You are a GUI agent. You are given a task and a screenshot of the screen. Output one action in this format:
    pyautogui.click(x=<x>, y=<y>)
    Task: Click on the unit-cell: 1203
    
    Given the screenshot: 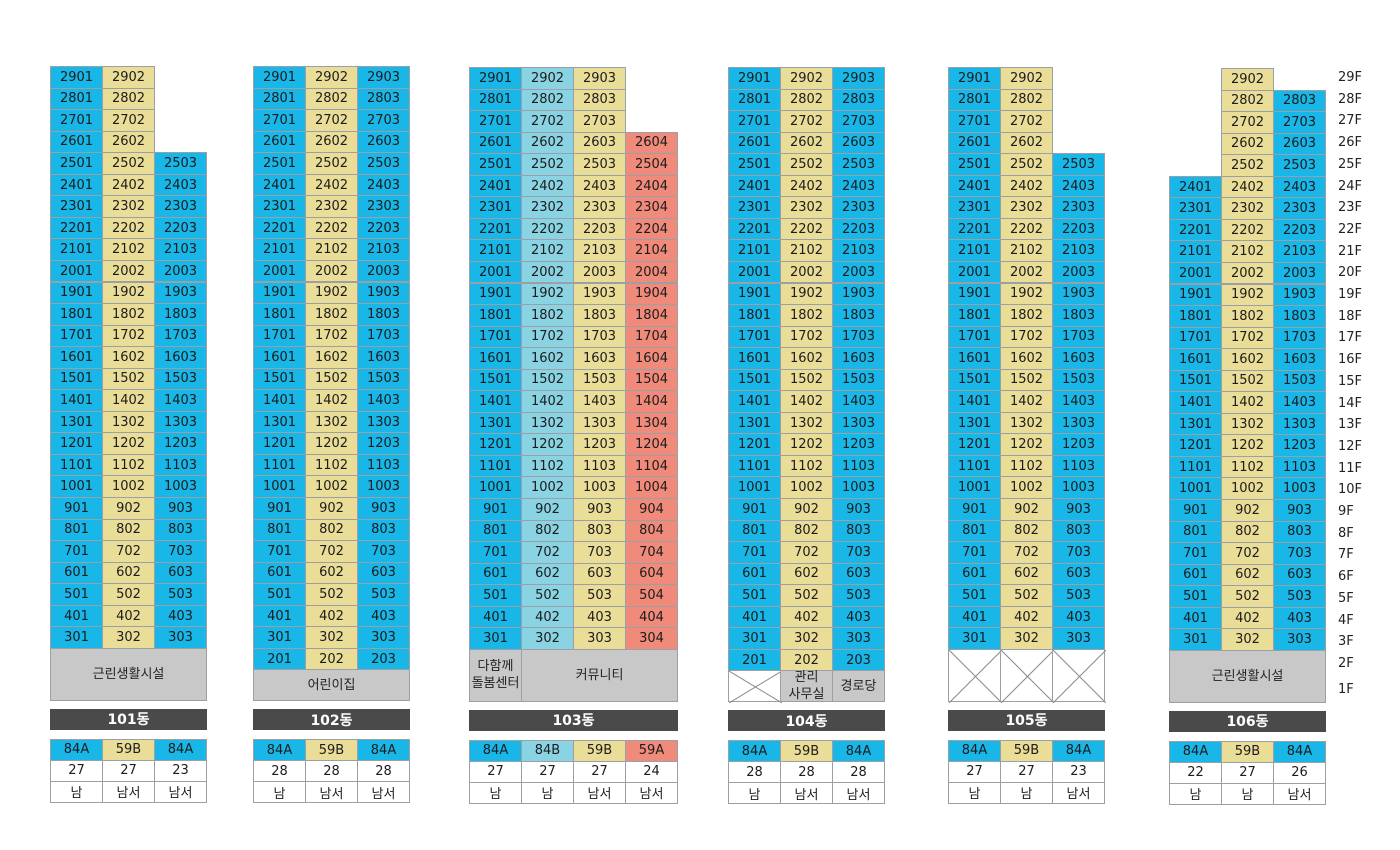 What is the action you would take?
    pyautogui.click(x=1078, y=444)
    